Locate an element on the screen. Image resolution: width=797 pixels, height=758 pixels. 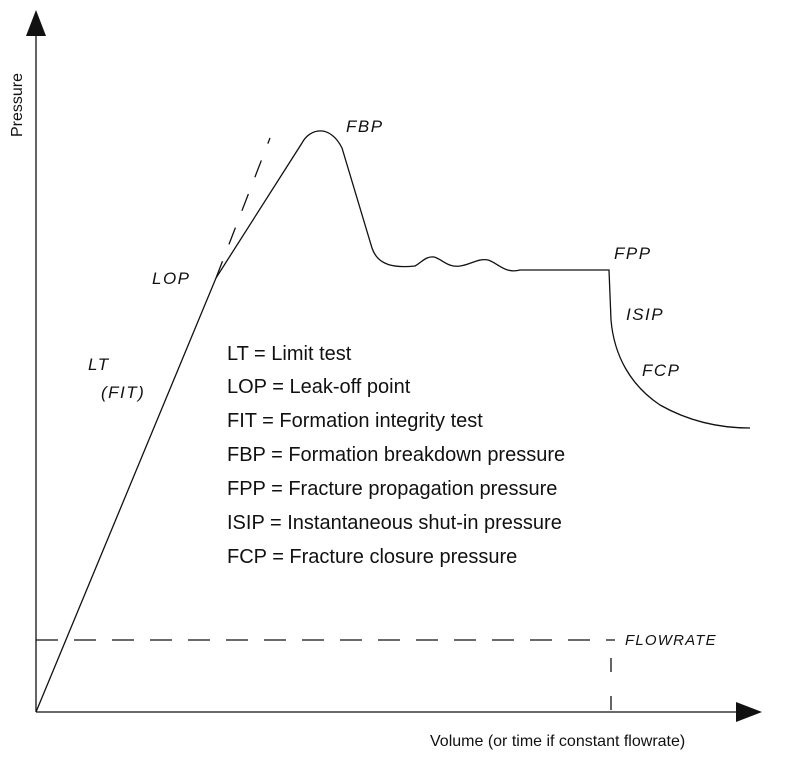
legend-item-fbp: FBP = Formation breakdown pressure is located at coordinates (396, 455).